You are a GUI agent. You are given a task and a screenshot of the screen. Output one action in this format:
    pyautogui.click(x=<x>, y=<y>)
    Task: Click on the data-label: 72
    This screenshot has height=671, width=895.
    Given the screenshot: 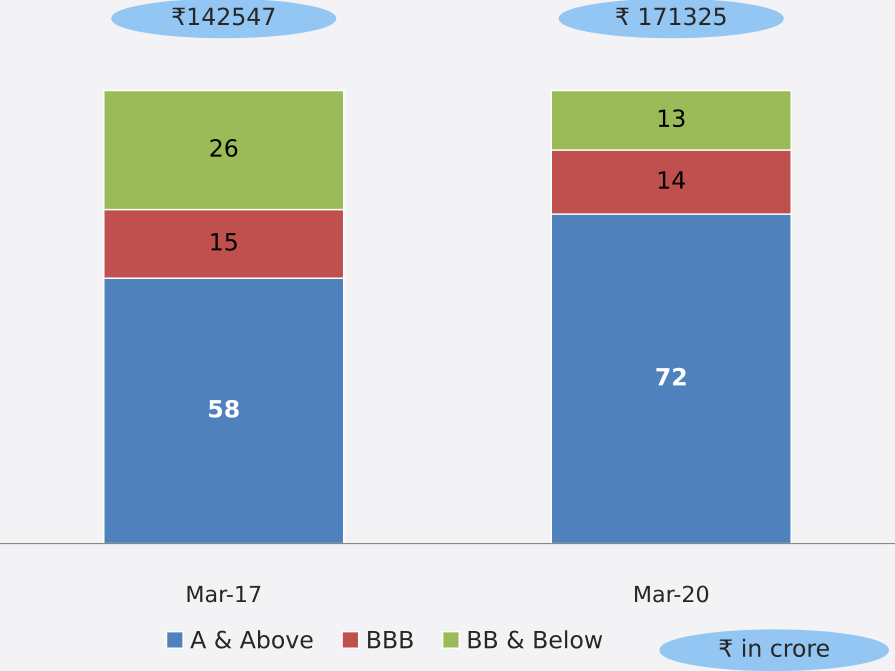 What is the action you would take?
    pyautogui.click(x=671, y=377)
    